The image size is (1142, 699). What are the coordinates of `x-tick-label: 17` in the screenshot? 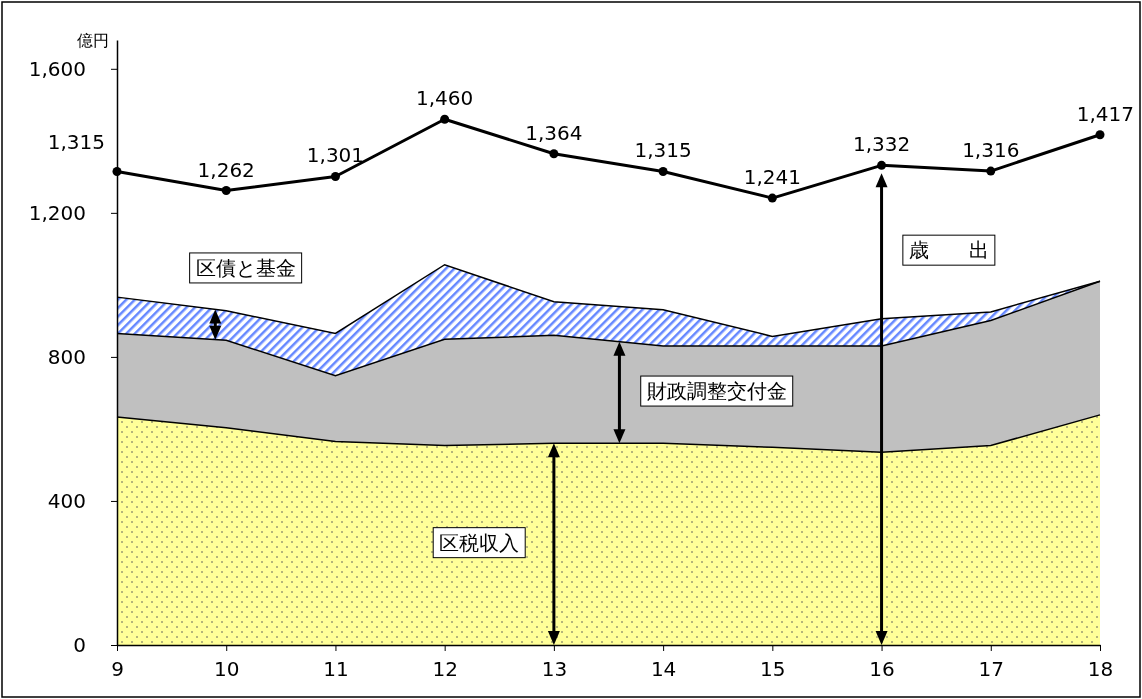 It's located at (991, 669).